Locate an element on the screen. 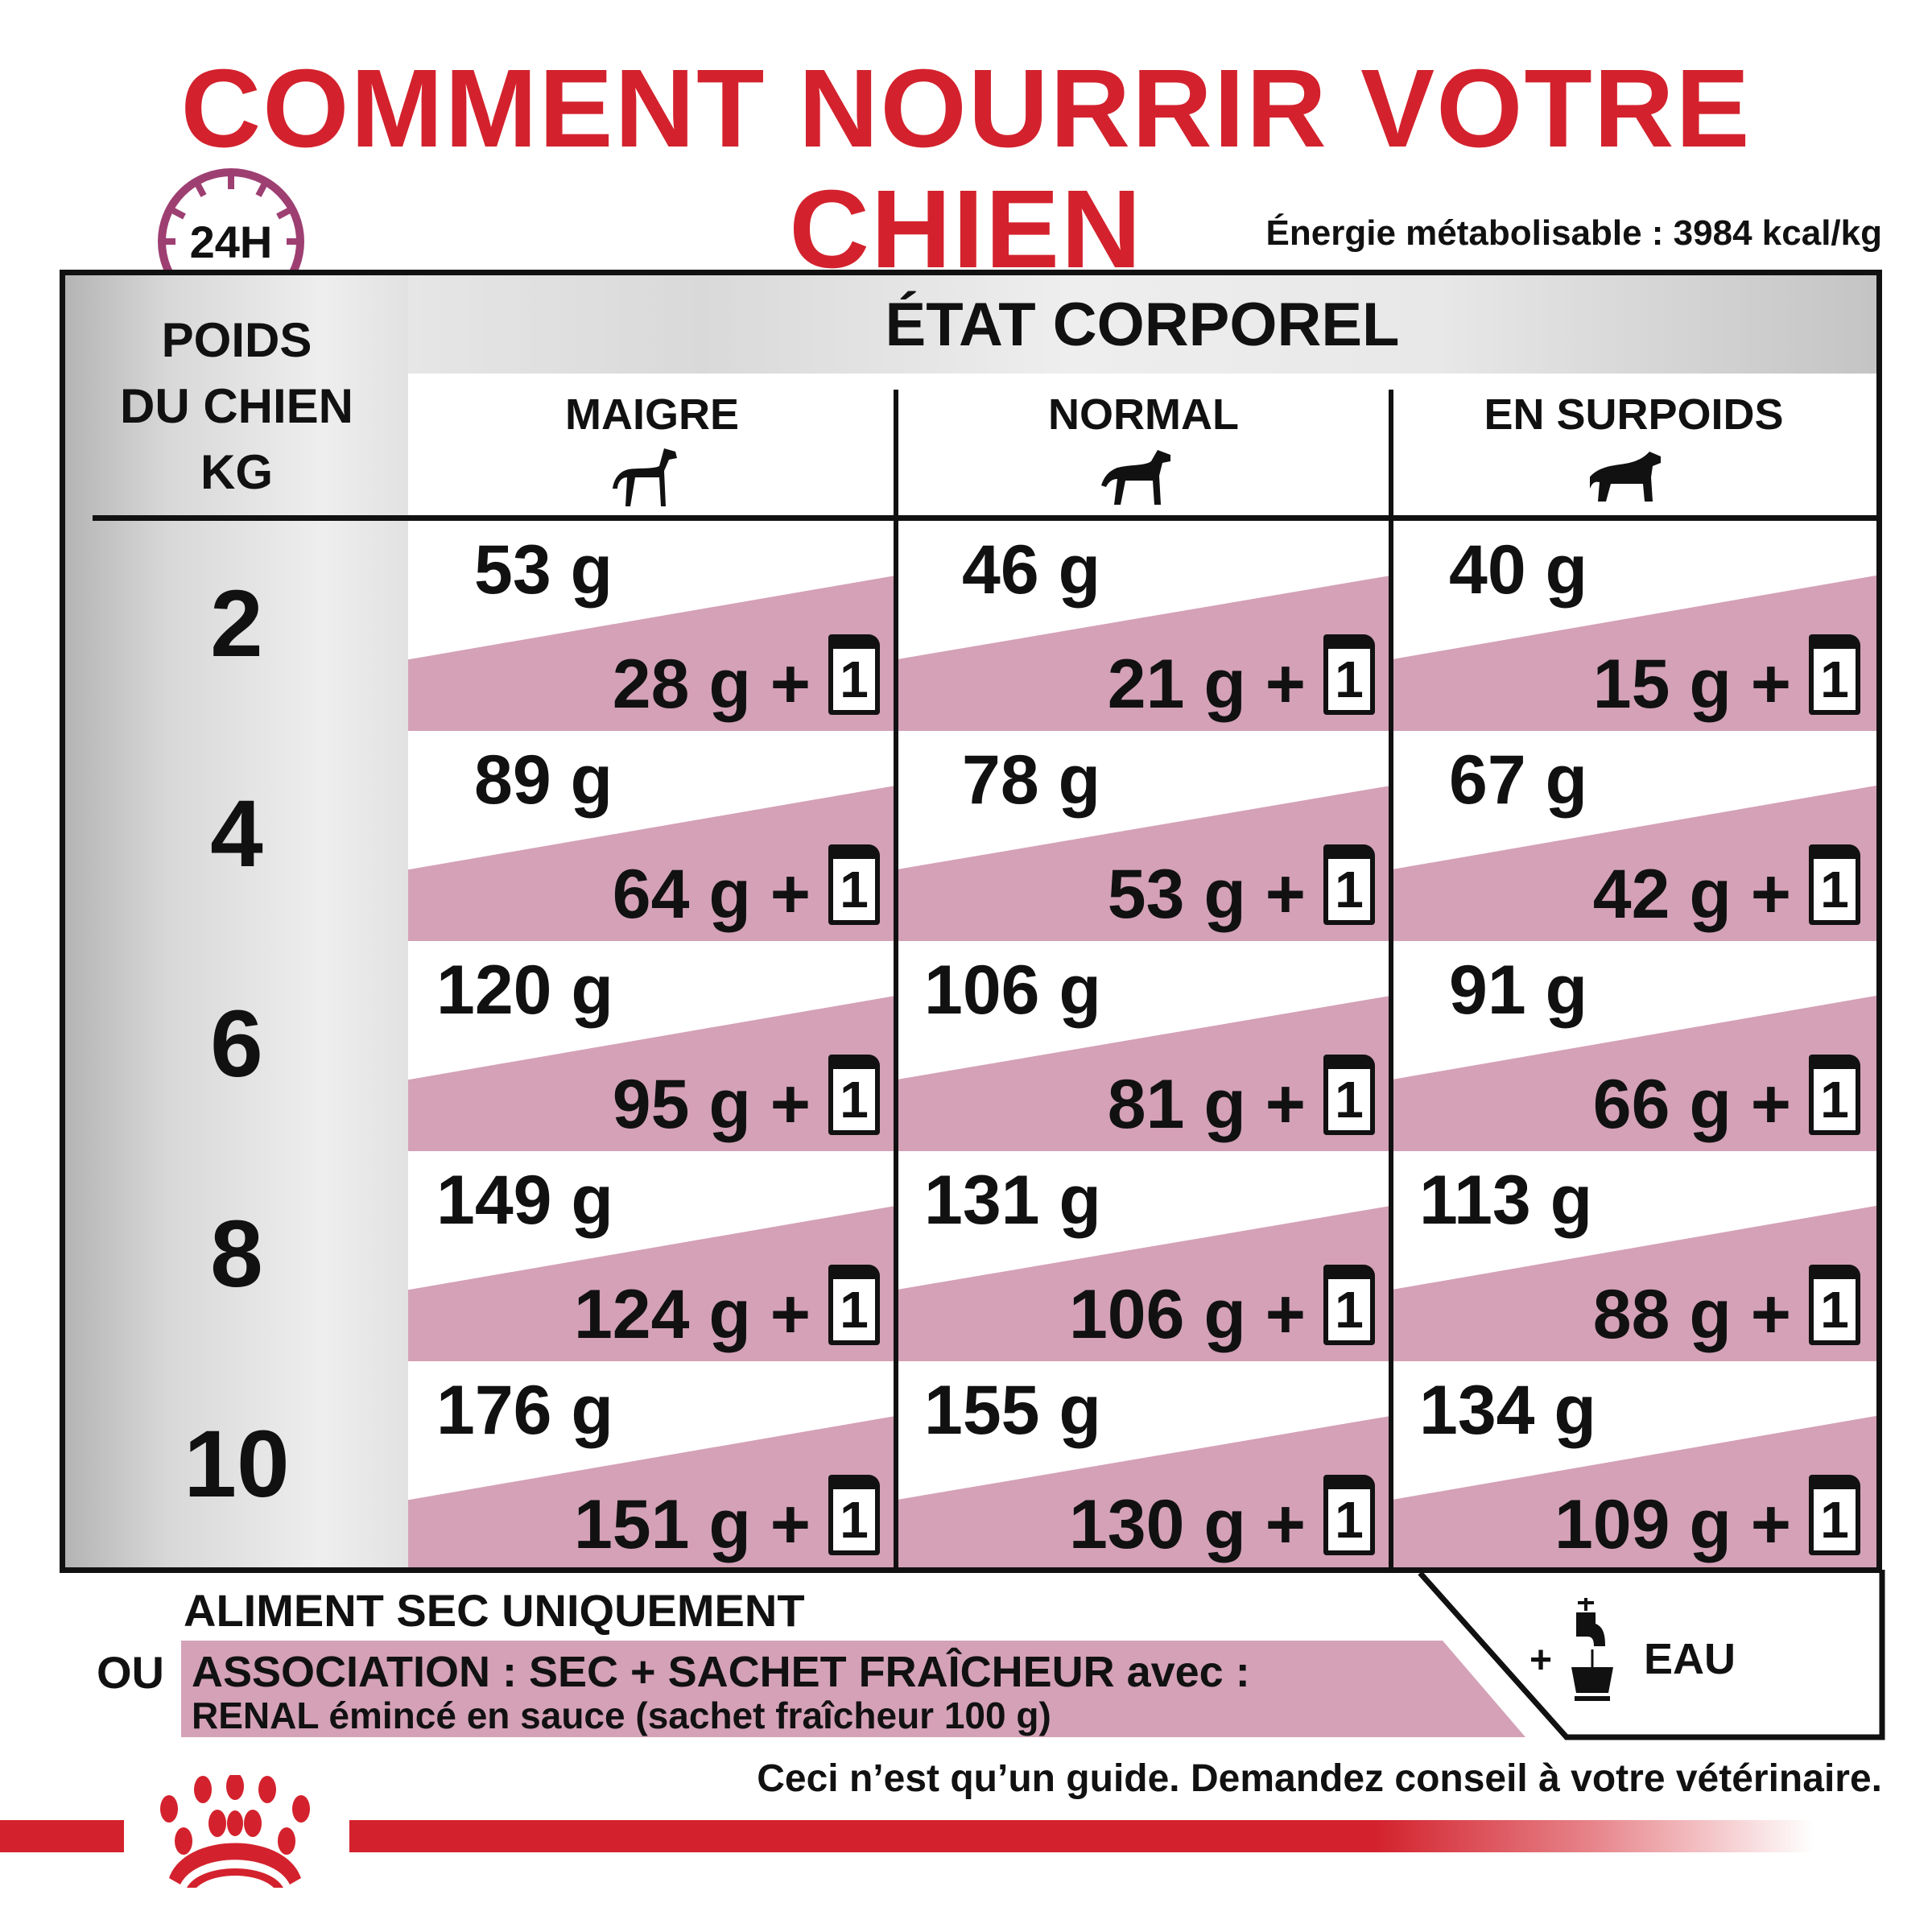 The image size is (1932, 1932). dry-with-pouch-amount: 88 g + is located at coordinates (1691, 1314).